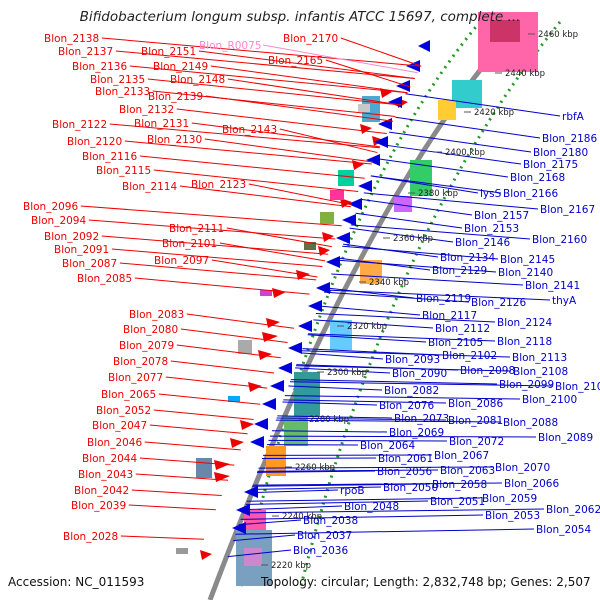  What do you see at coordinates (573, 117) in the screenshot?
I see `reverse_labels-gene-label: rbfA` at bounding box center [573, 117].